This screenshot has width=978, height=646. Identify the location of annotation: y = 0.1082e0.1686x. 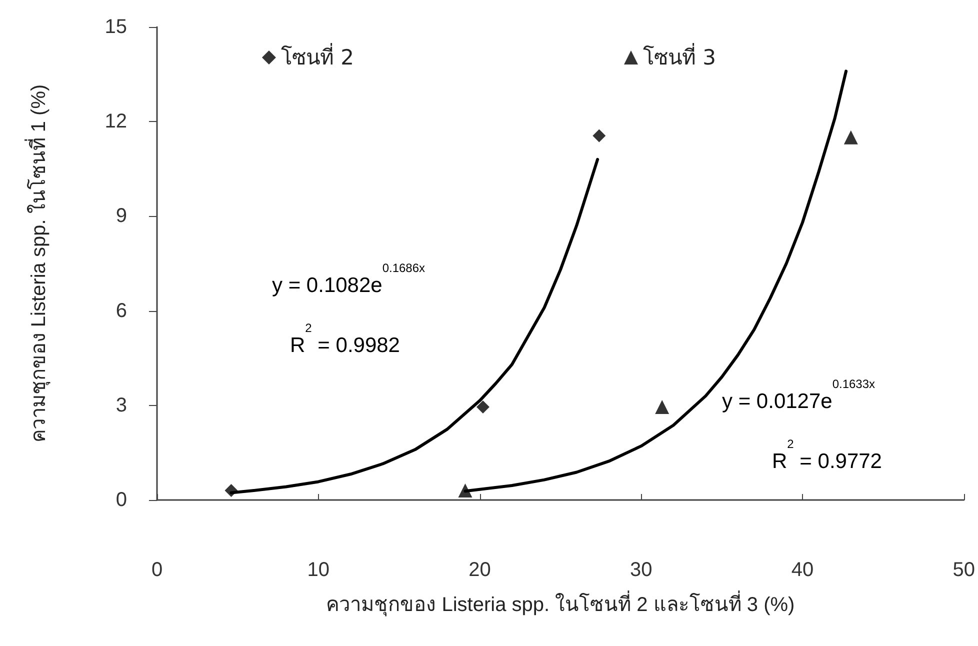
(349, 279).